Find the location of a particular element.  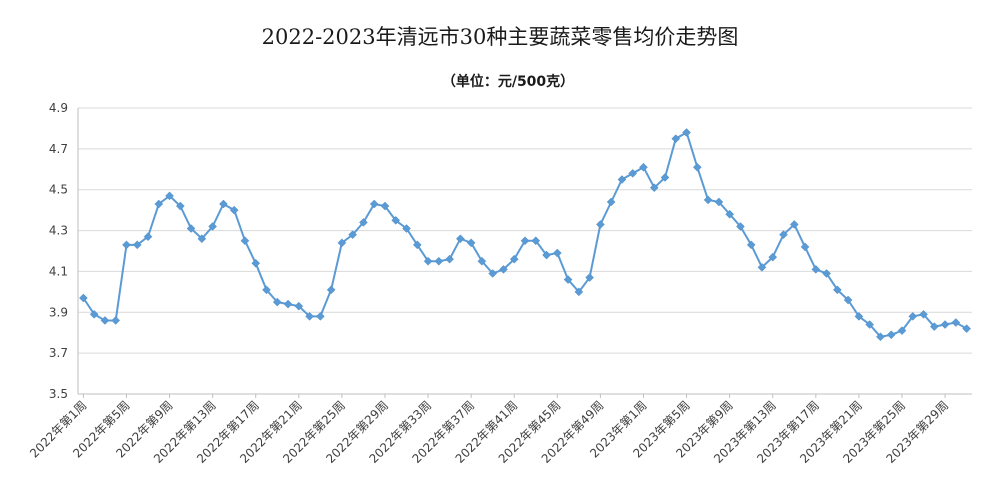

y-tick-label: 3.7 is located at coordinates (58, 353).